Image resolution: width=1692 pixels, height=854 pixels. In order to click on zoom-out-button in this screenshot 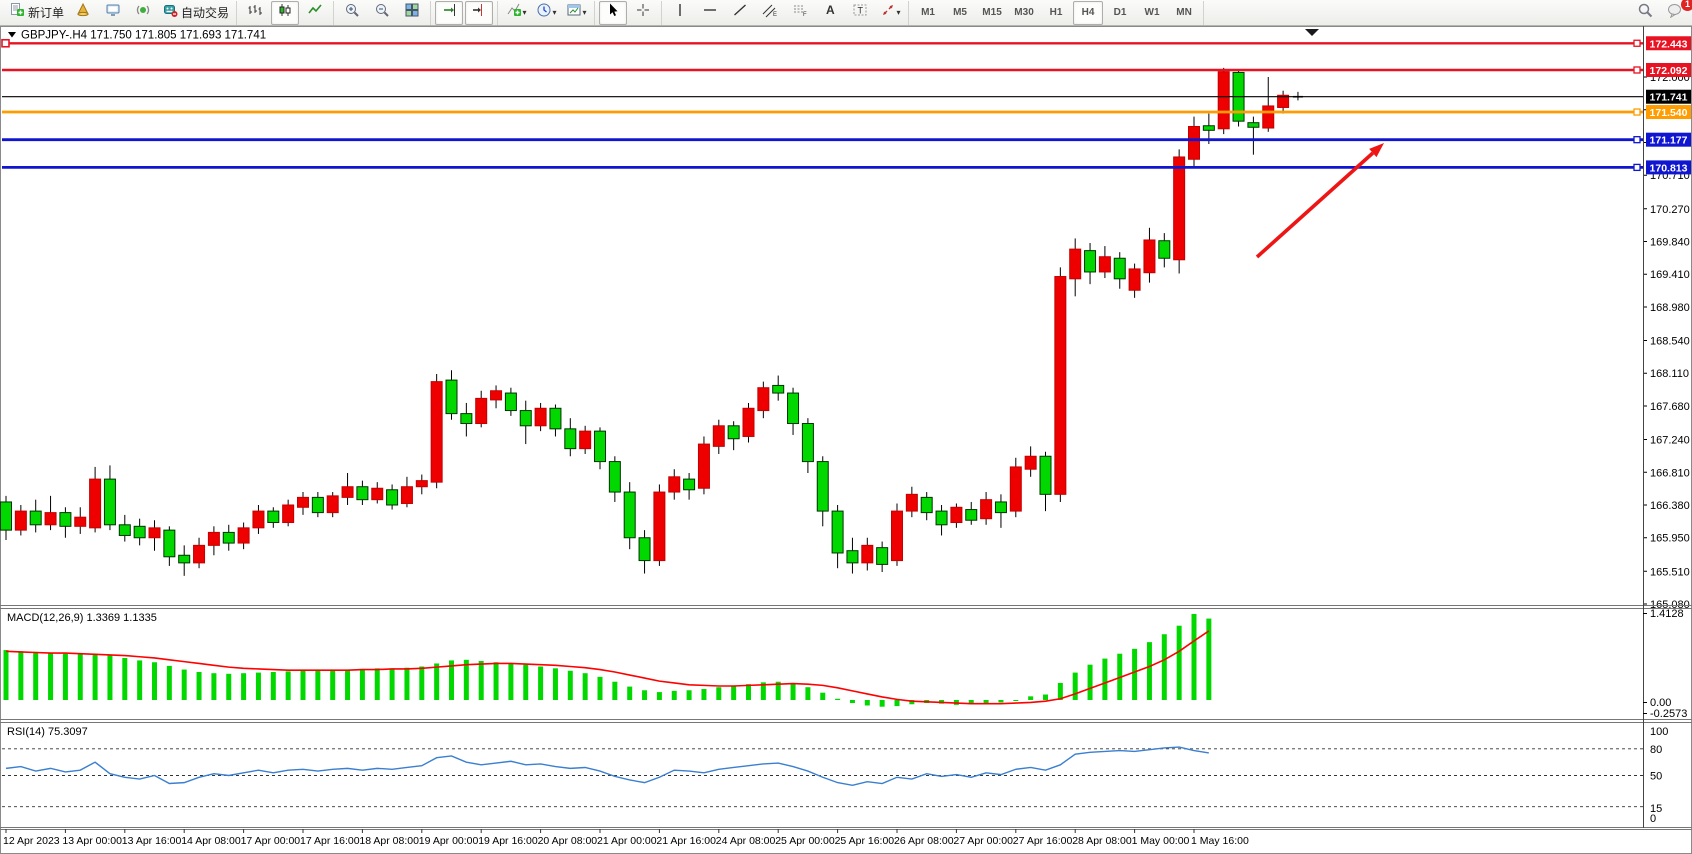, I will do `click(382, 13)`.